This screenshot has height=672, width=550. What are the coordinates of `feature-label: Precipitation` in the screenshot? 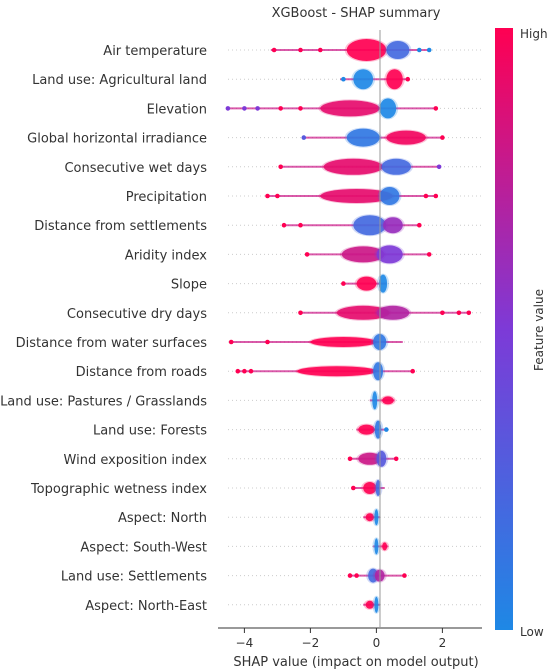 It's located at (166, 197).